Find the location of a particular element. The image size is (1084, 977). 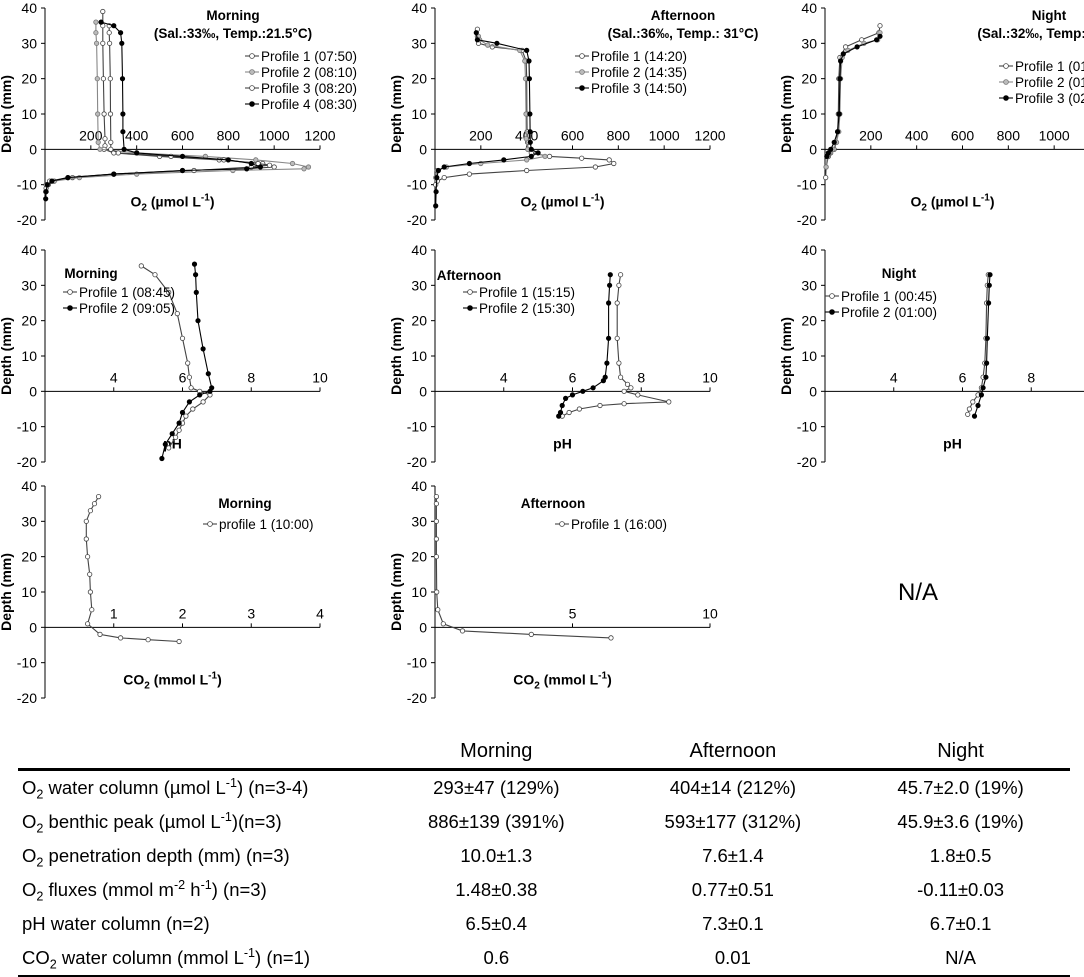

summary-cell: 0.6 is located at coordinates (496, 959).